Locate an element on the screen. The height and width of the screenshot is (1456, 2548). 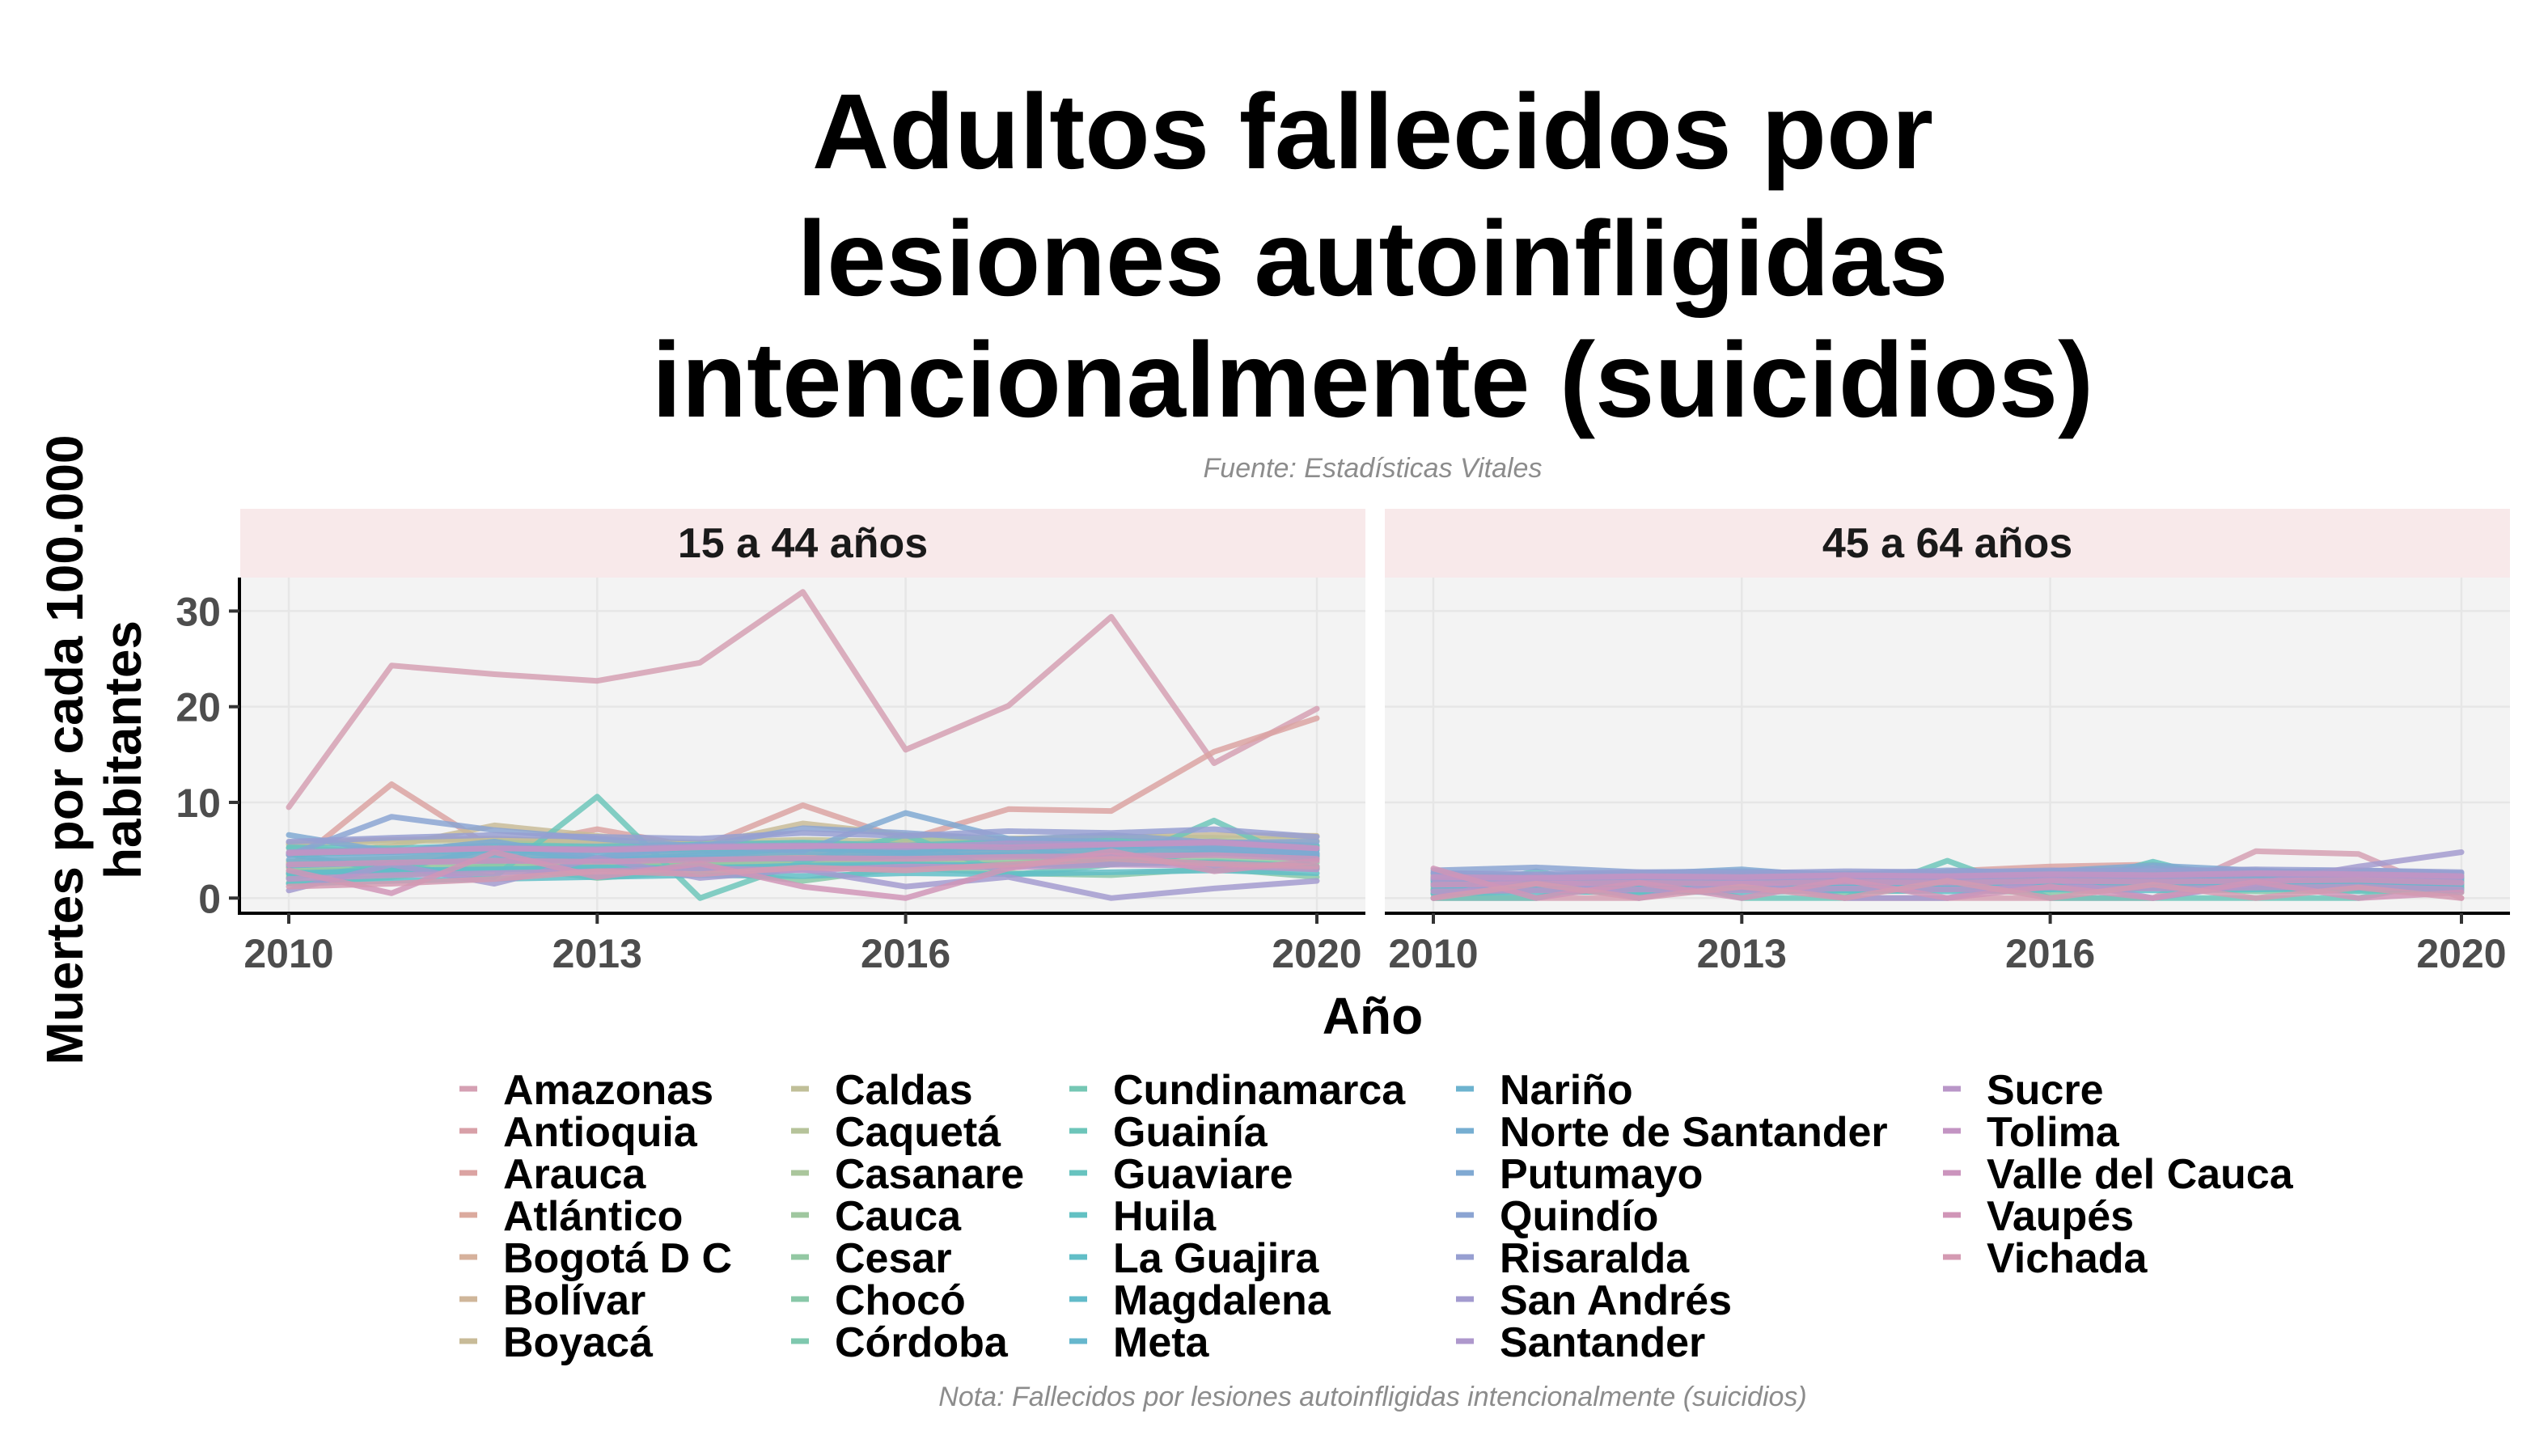
legend-label: Magdalena is located at coordinates (1222, 1300).